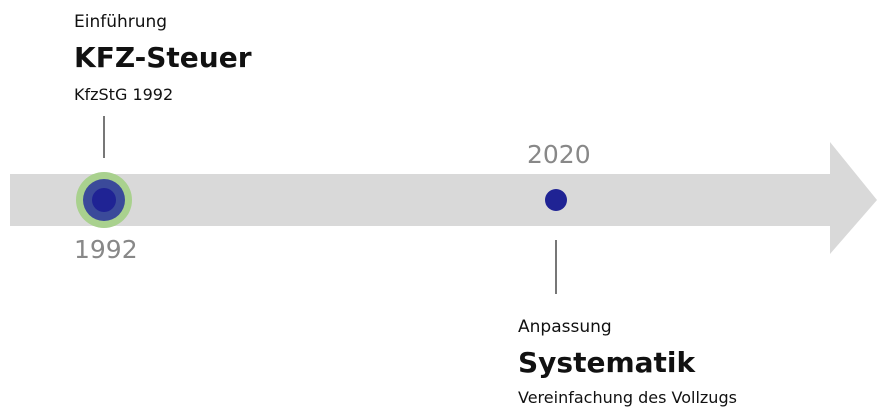 This screenshot has width=877, height=409. Describe the element at coordinates (120, 22) in the screenshot. I see `event-kicker: Einführung` at that location.